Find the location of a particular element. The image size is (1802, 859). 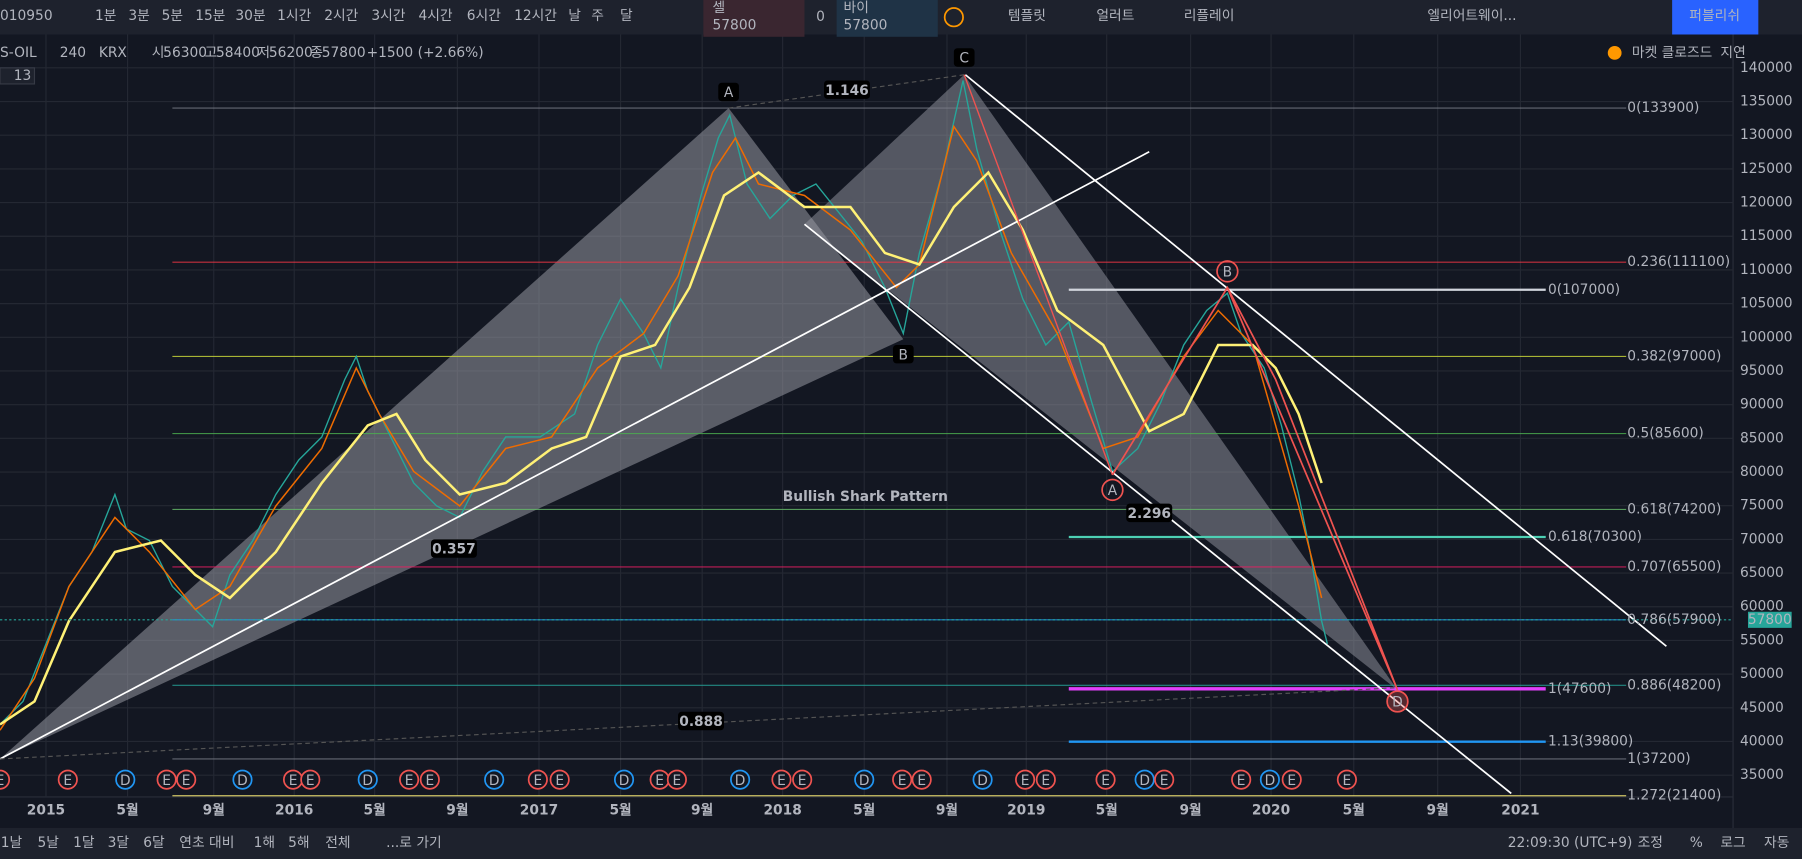

publish-button: 퍼블리쉬 is located at coordinates (1714, 16).